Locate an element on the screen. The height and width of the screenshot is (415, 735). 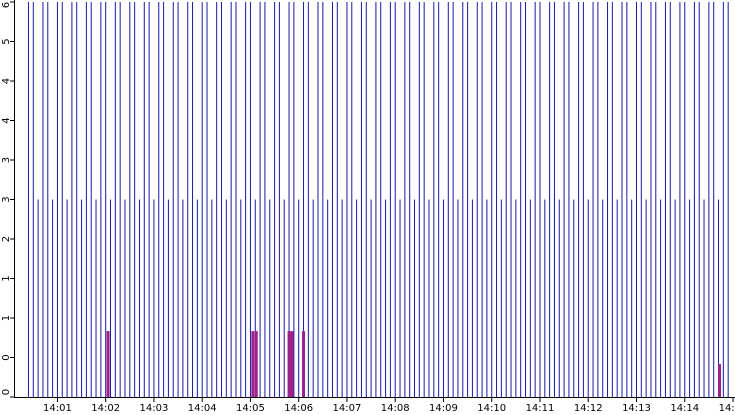
x-tick-label: 14:09 is located at coordinates (443, 408).